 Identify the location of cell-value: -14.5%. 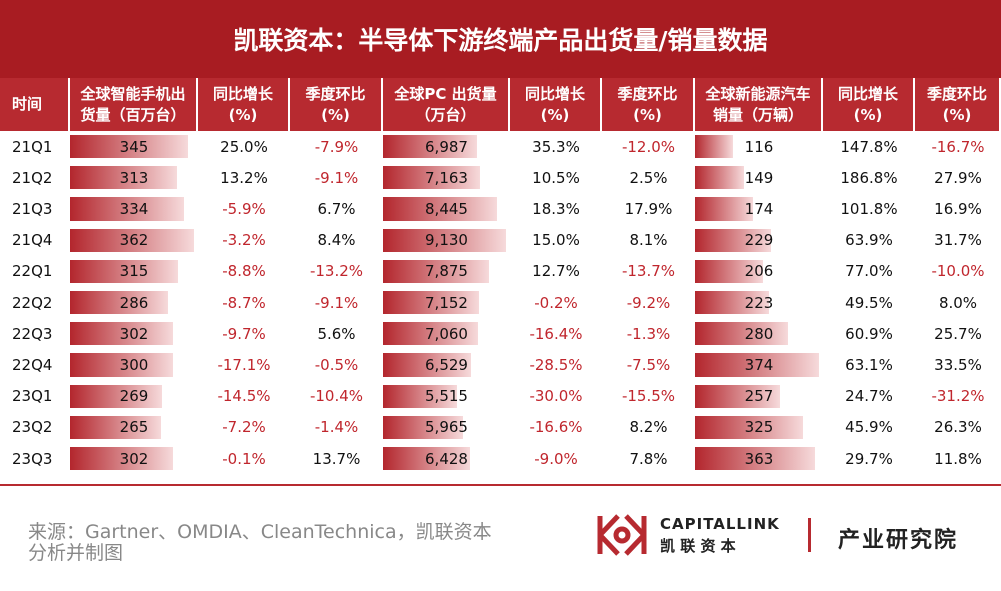
(244, 396).